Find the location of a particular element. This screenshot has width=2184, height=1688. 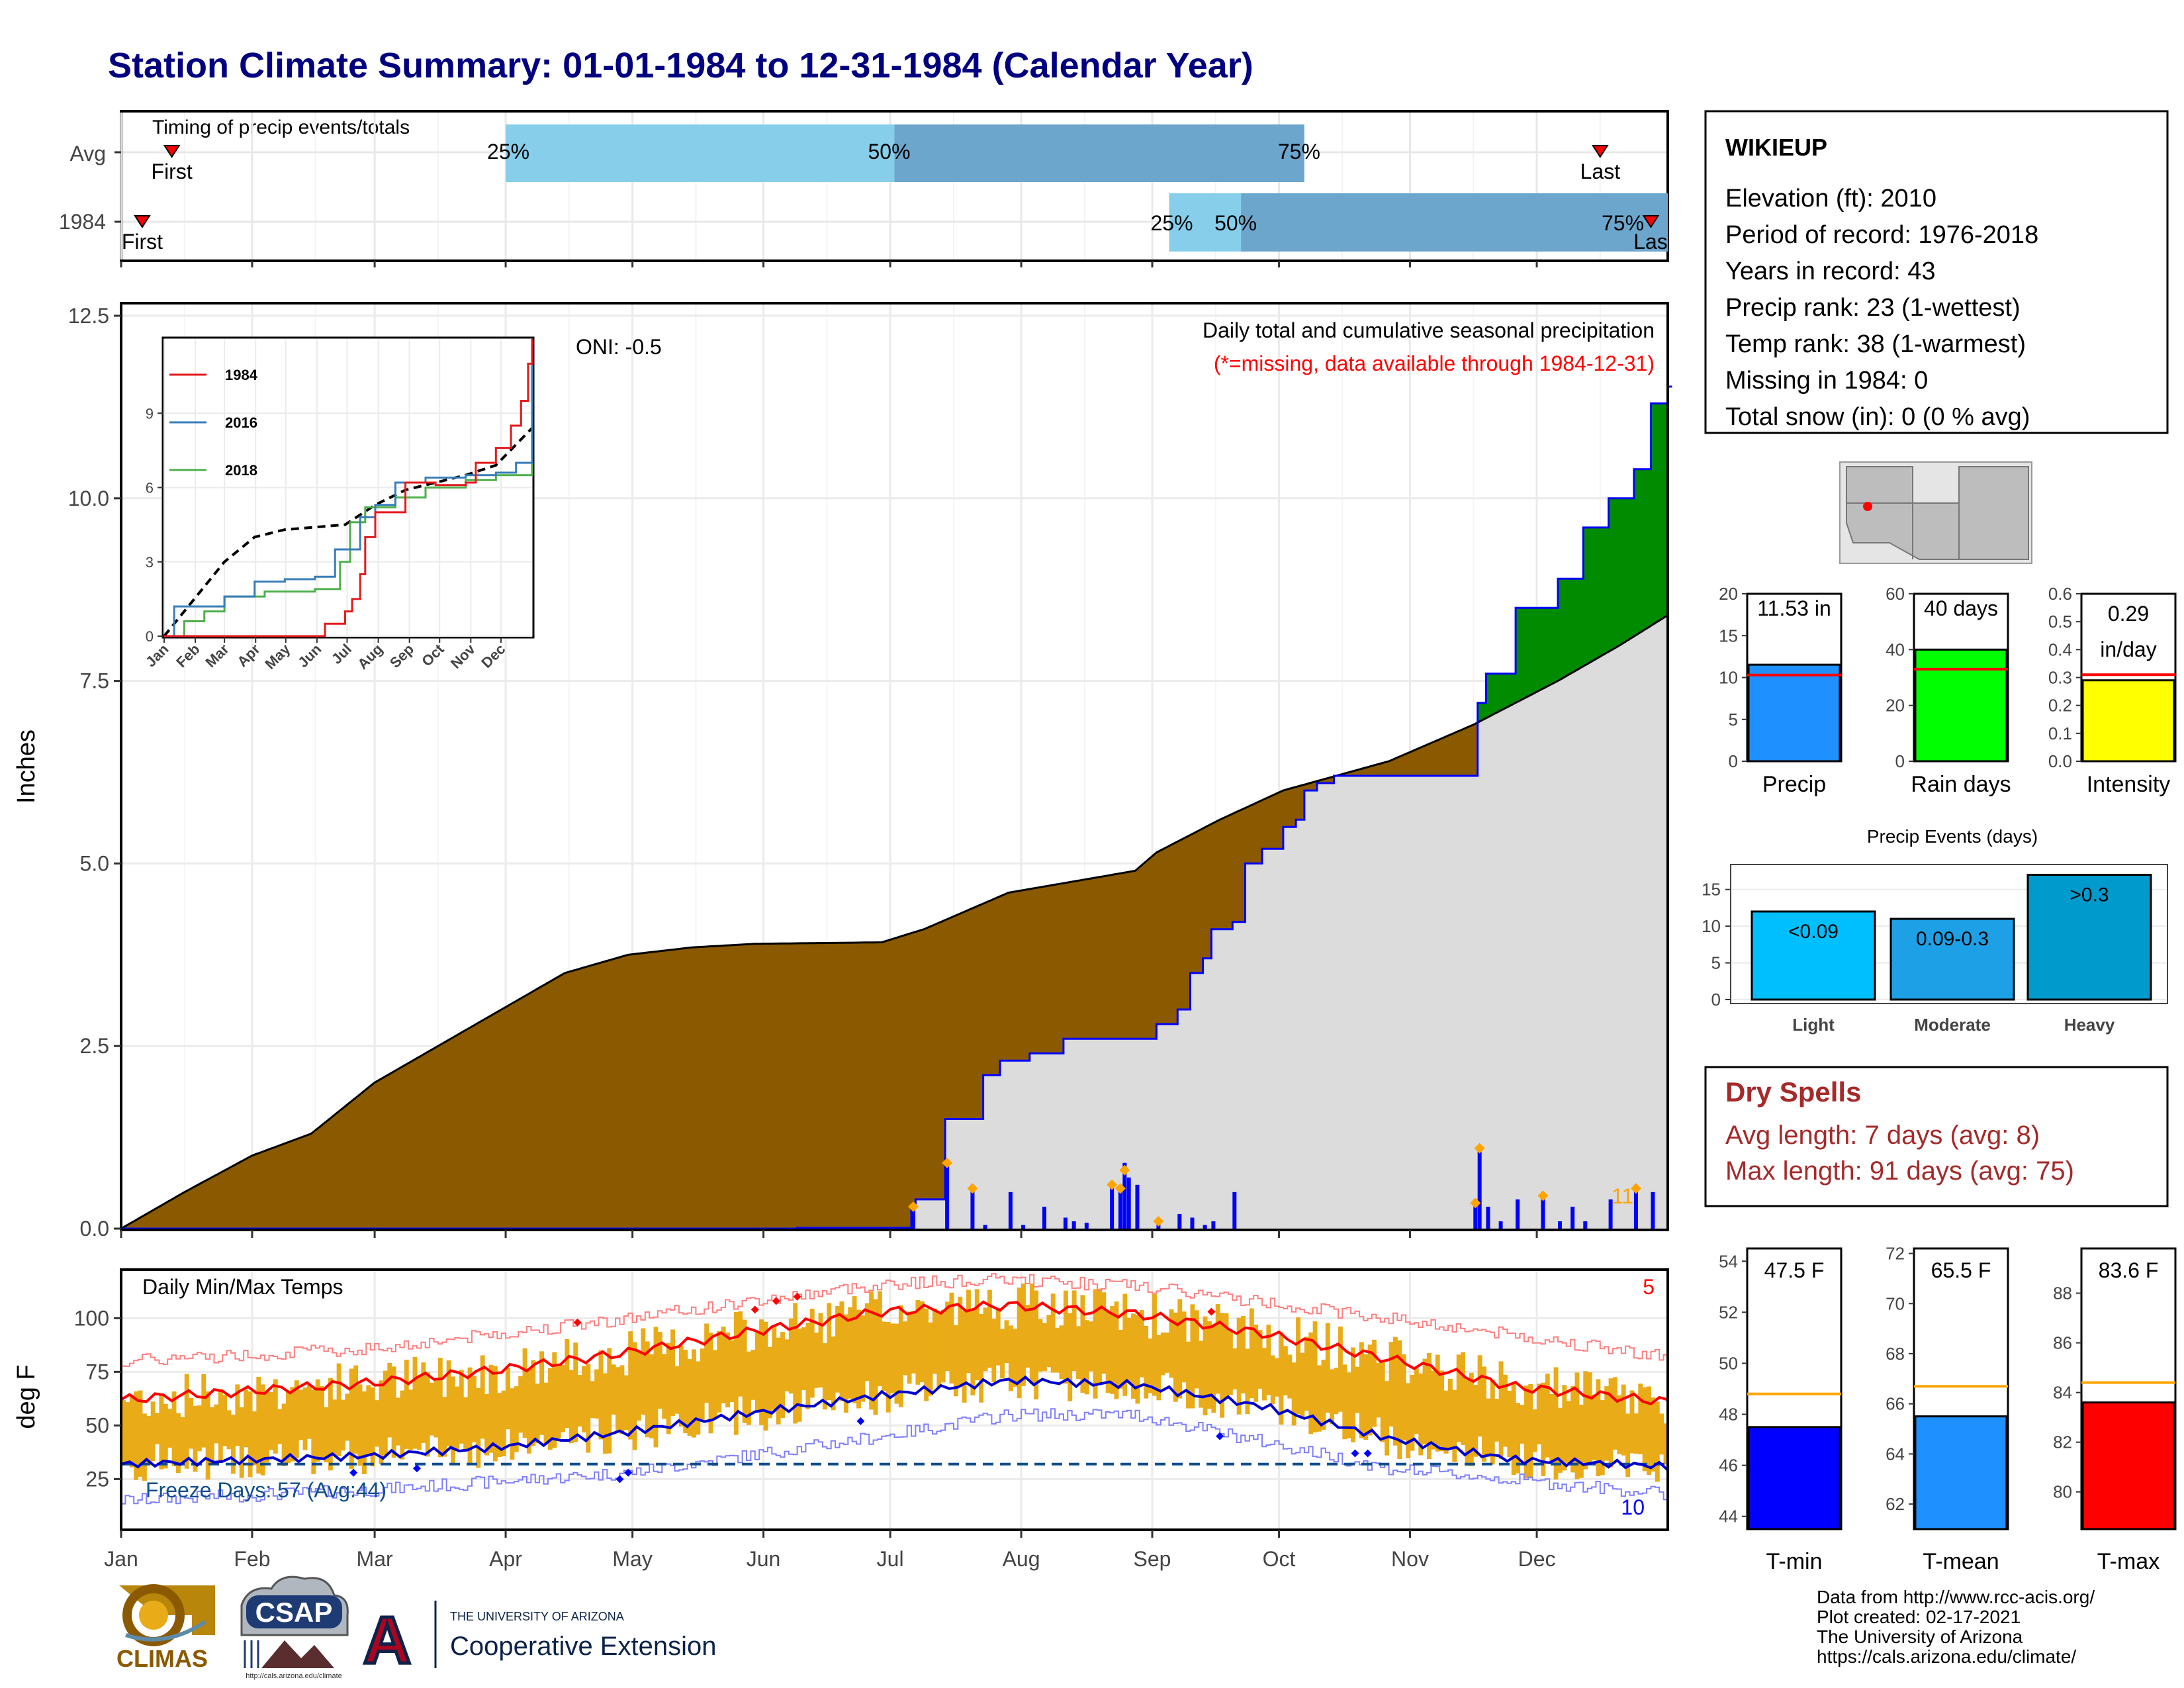

temp-bar-label: T-min is located at coordinates (1794, 1561).